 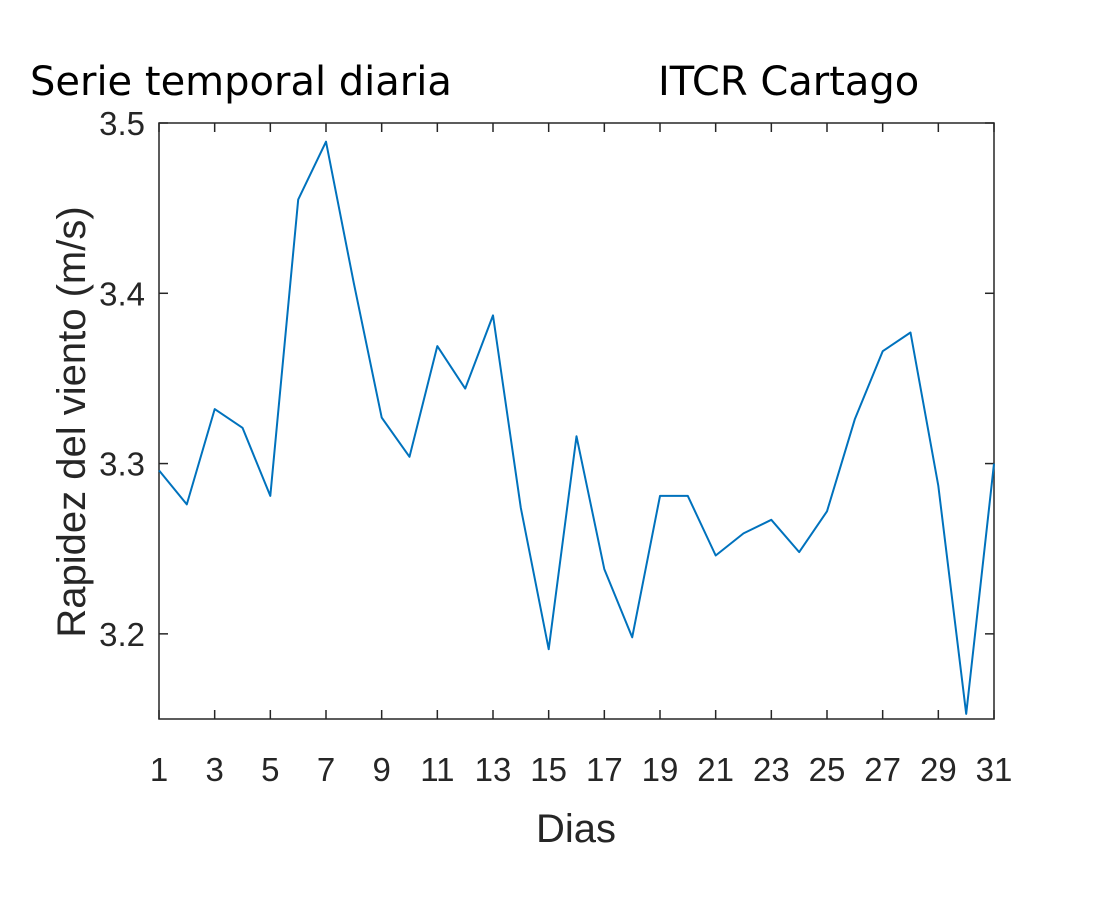 I want to click on y-tick-label: 3.5, so click(x=122, y=123).